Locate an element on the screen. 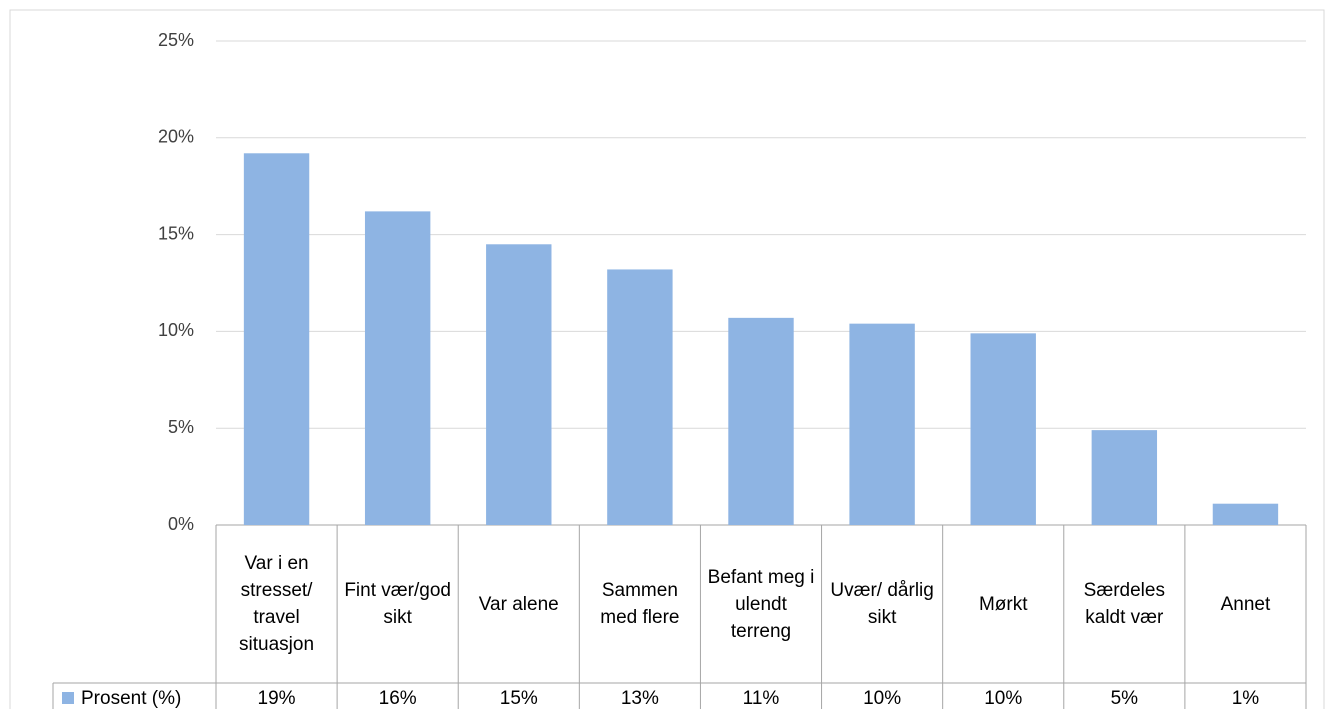 Image resolution: width=1325 pixels, height=709 pixels. x-tick-label: Fint vær/god sikt is located at coordinates (397, 604).